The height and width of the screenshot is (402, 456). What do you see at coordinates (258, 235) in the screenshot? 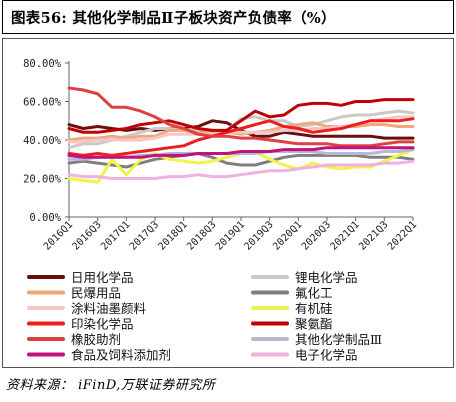
I see `x-tick-label: 2019Q3` at bounding box center [258, 235].